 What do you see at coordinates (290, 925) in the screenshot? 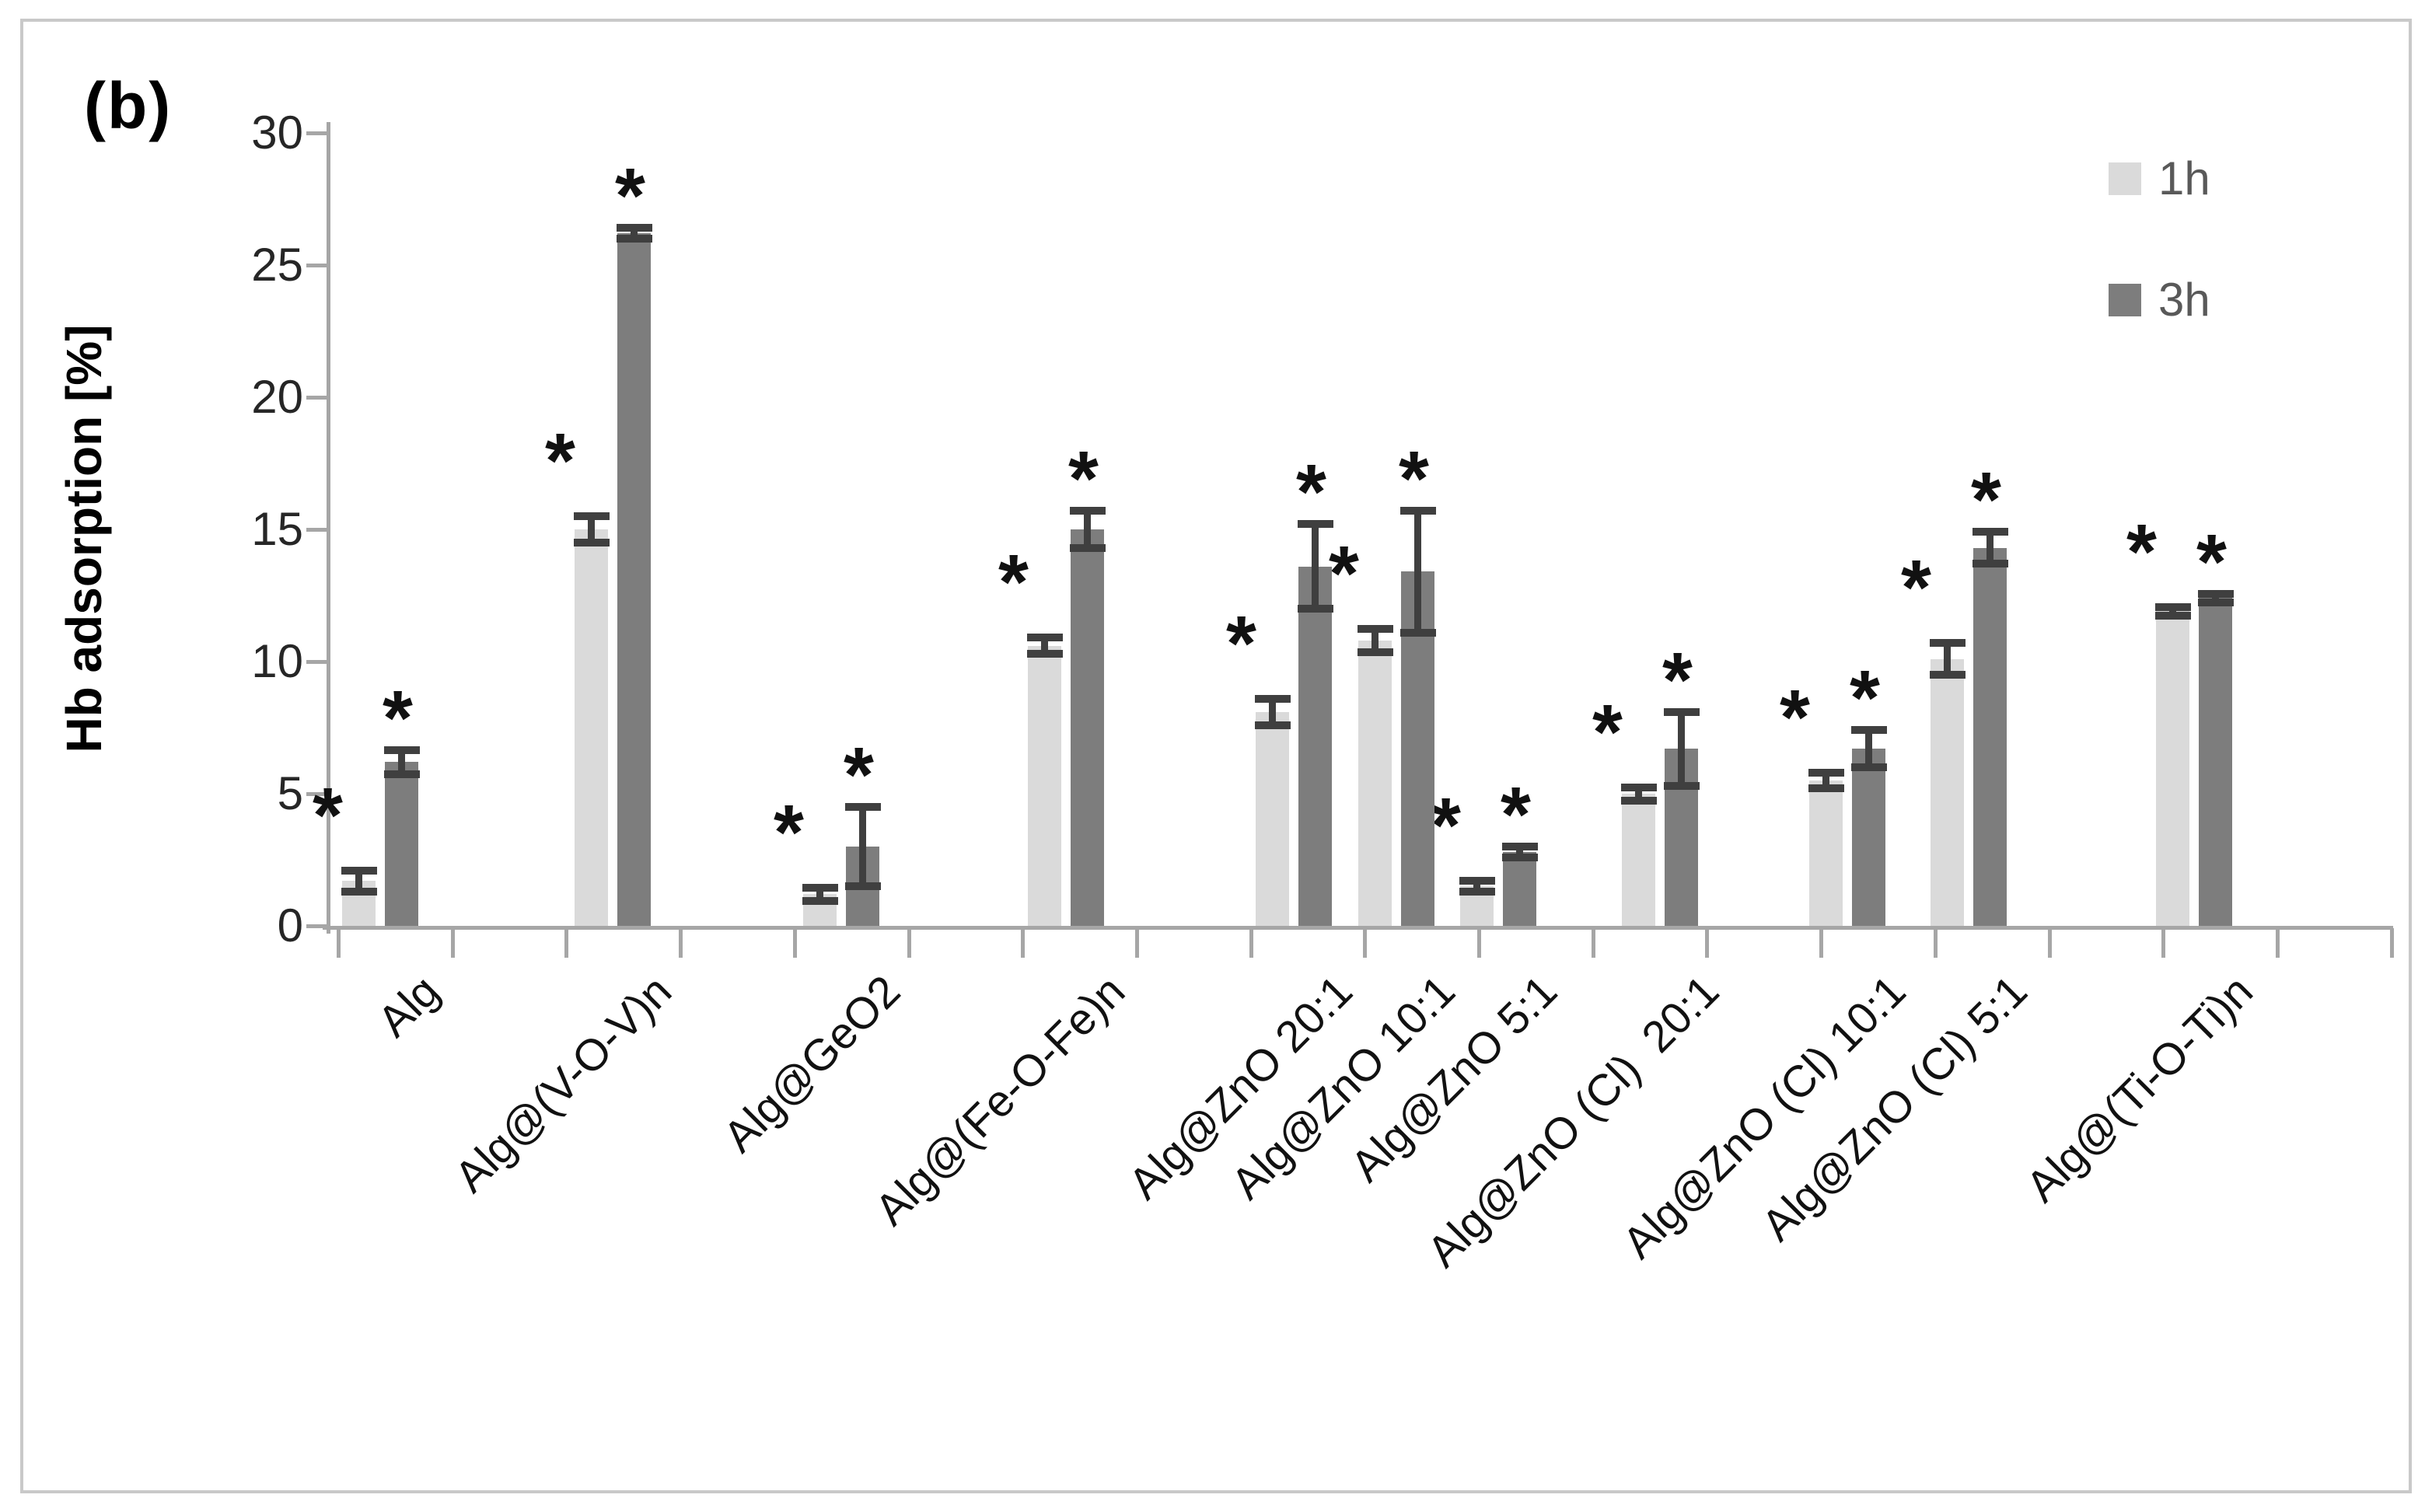
I see `y-tick-label: 0` at bounding box center [290, 925].